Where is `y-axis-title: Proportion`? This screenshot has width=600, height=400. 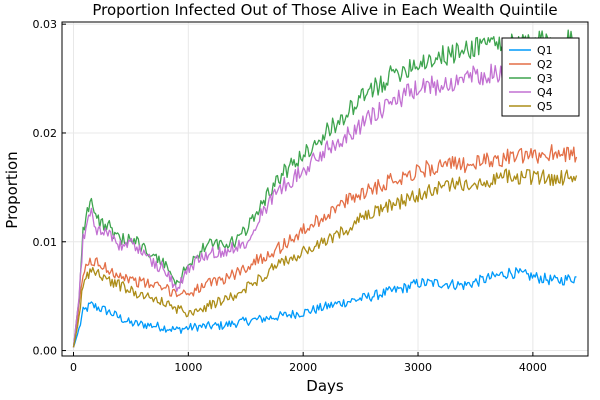 y-axis-title: Proportion is located at coordinates (12, 189).